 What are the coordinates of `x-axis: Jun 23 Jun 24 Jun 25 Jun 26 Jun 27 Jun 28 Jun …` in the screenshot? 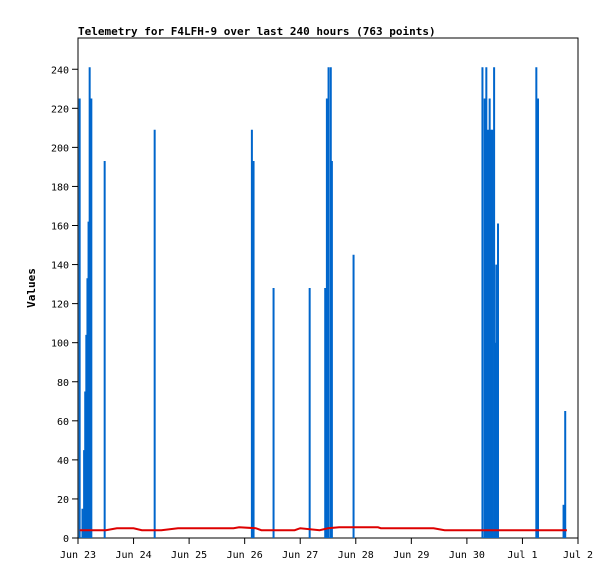 It's located at (326, 549).